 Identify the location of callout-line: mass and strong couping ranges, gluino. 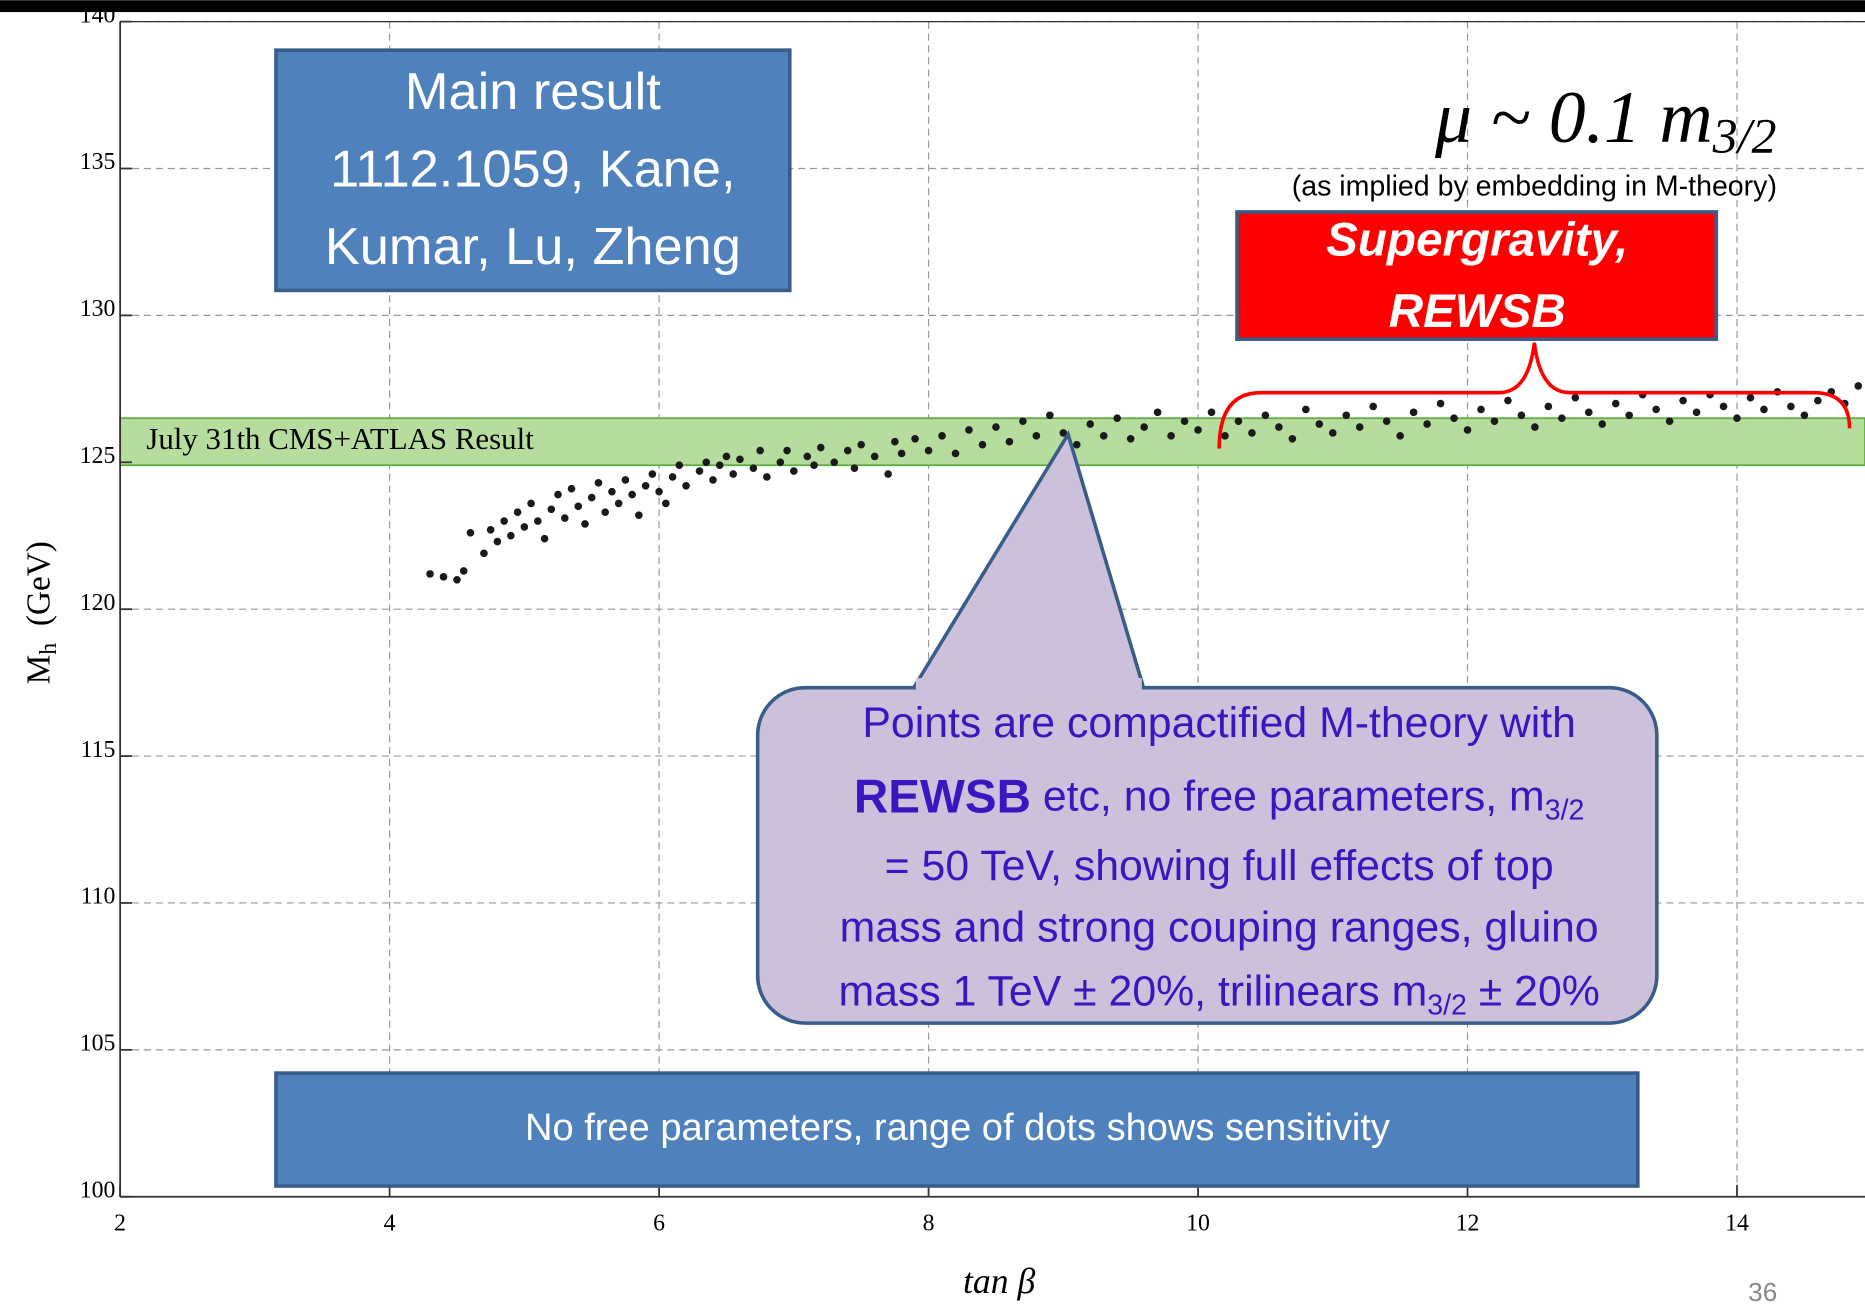
(1219, 928).